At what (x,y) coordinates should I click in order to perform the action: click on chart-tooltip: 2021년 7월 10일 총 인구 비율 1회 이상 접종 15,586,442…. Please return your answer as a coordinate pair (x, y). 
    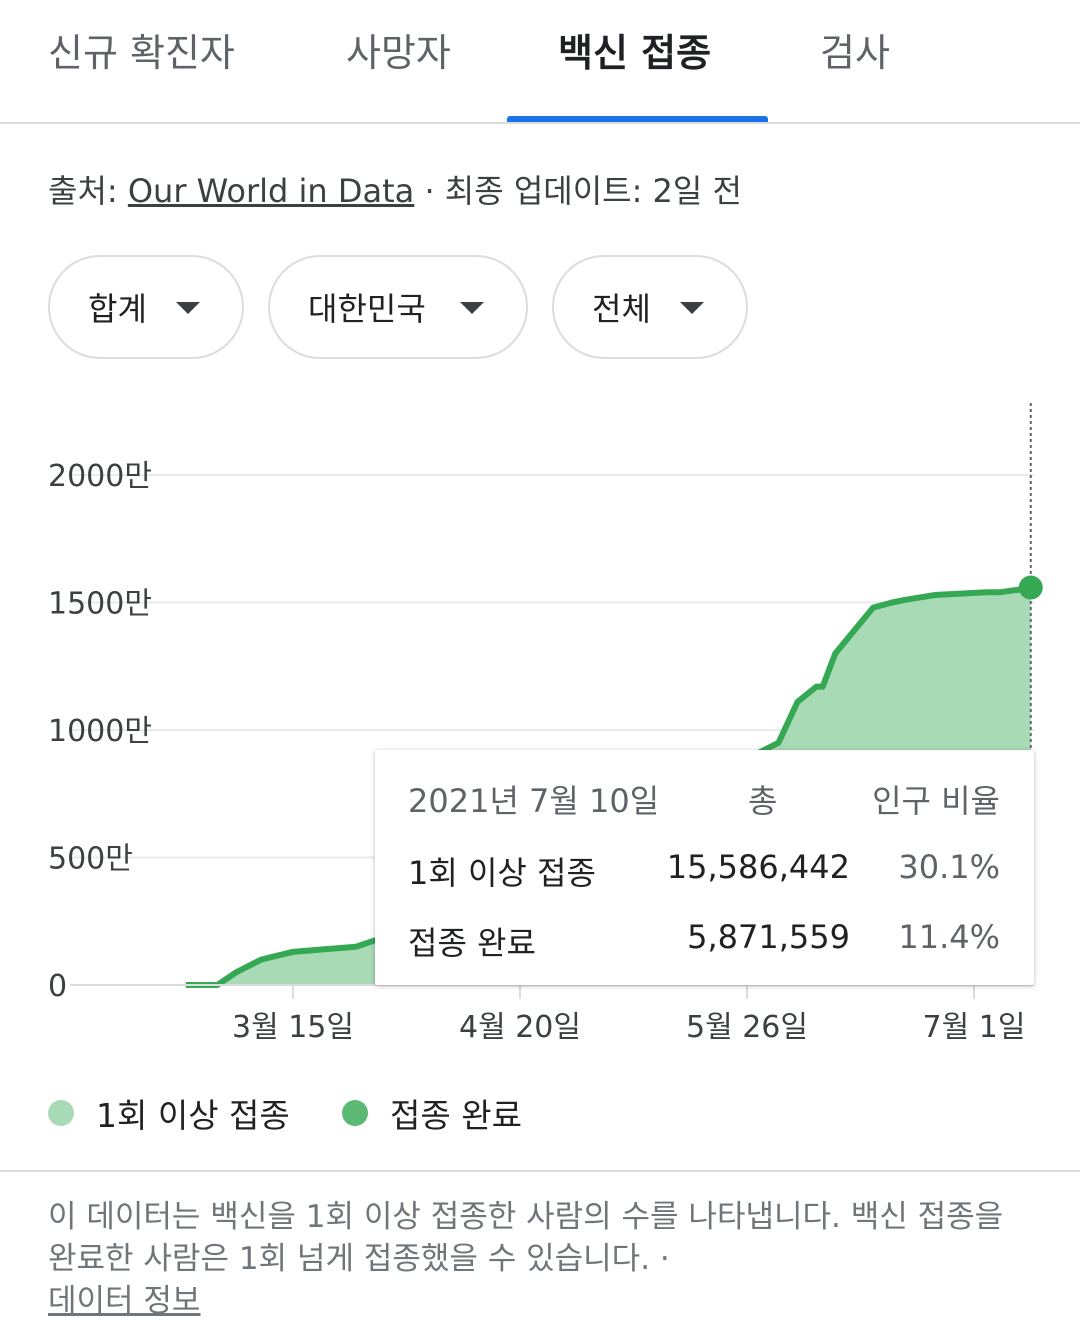
    Looking at the image, I should click on (704, 867).